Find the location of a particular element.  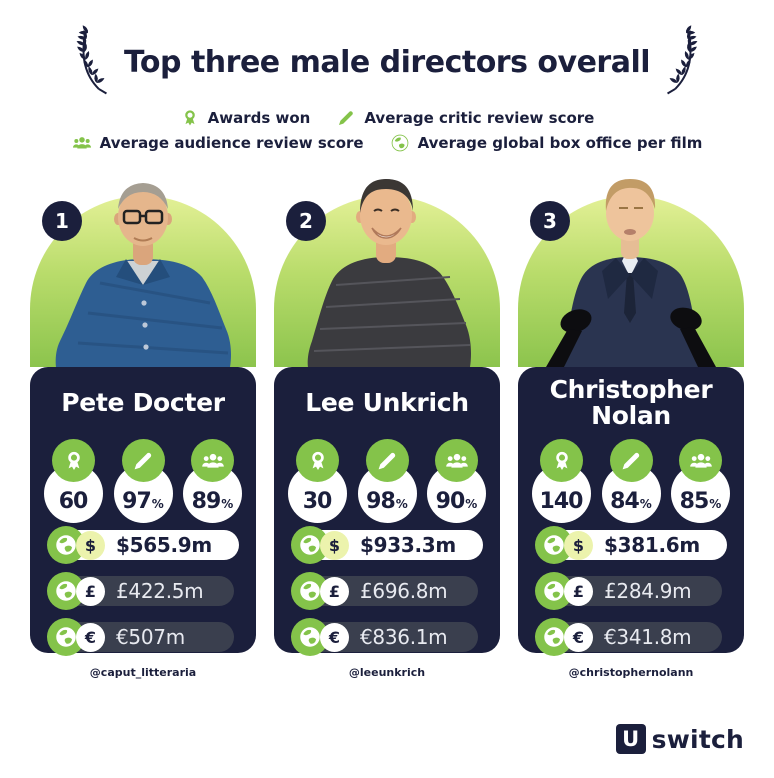

legend-label: Average audience review score is located at coordinates (231, 143).